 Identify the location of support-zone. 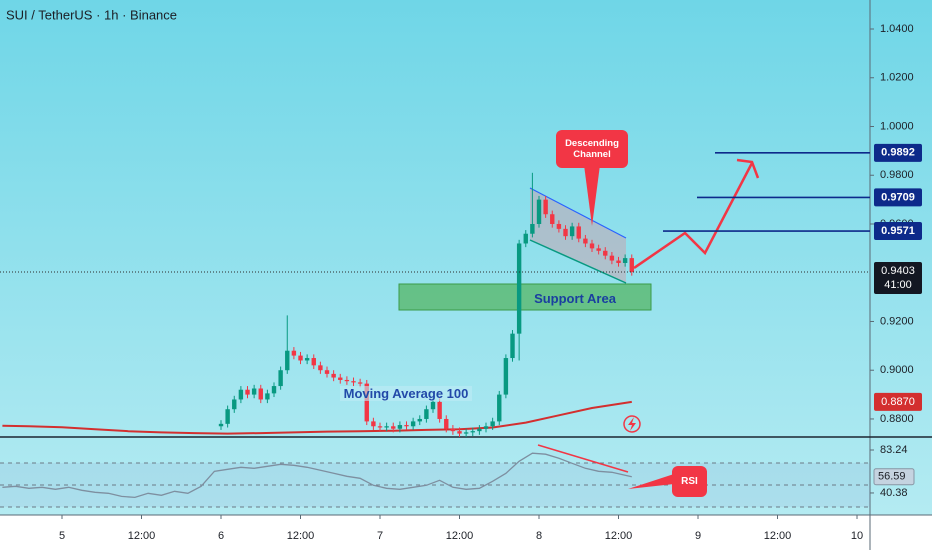
(525, 297).